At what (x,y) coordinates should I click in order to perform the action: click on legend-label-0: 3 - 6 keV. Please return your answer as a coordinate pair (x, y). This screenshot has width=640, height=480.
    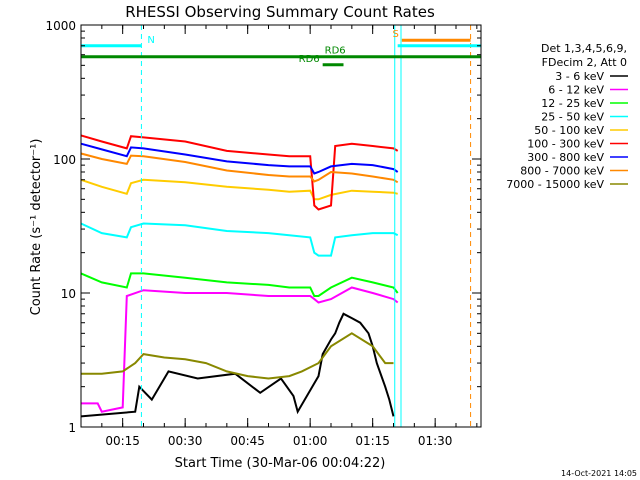
    Looking at the image, I should click on (579, 76).